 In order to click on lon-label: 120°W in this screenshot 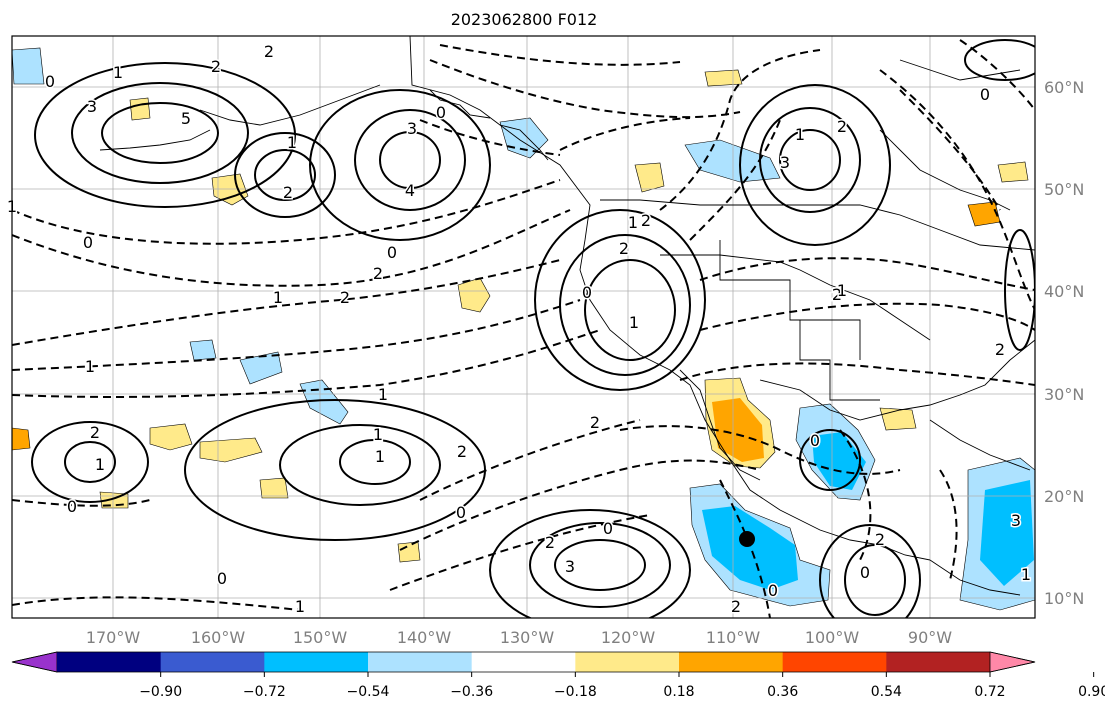, I will do `click(628, 637)`.